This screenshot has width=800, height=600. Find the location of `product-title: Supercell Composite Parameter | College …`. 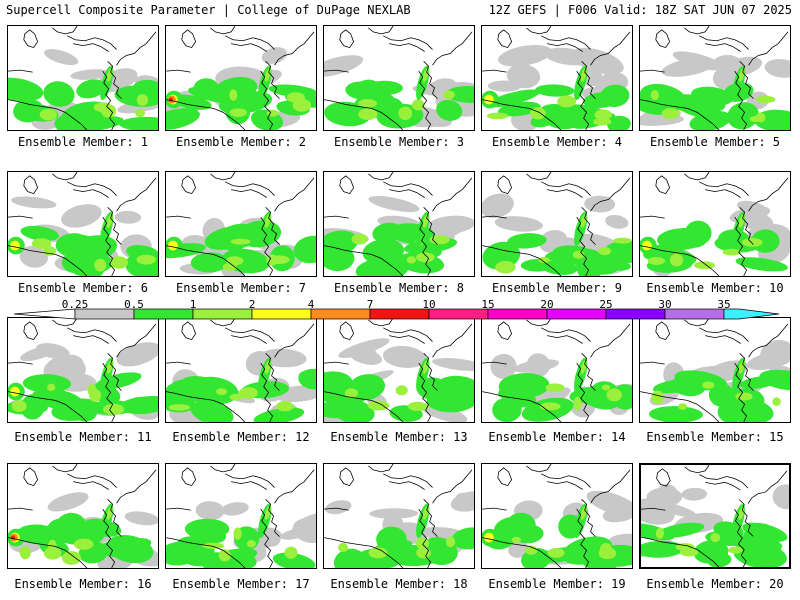

product-title: Supercell Composite Parameter | College … is located at coordinates (208, 10).